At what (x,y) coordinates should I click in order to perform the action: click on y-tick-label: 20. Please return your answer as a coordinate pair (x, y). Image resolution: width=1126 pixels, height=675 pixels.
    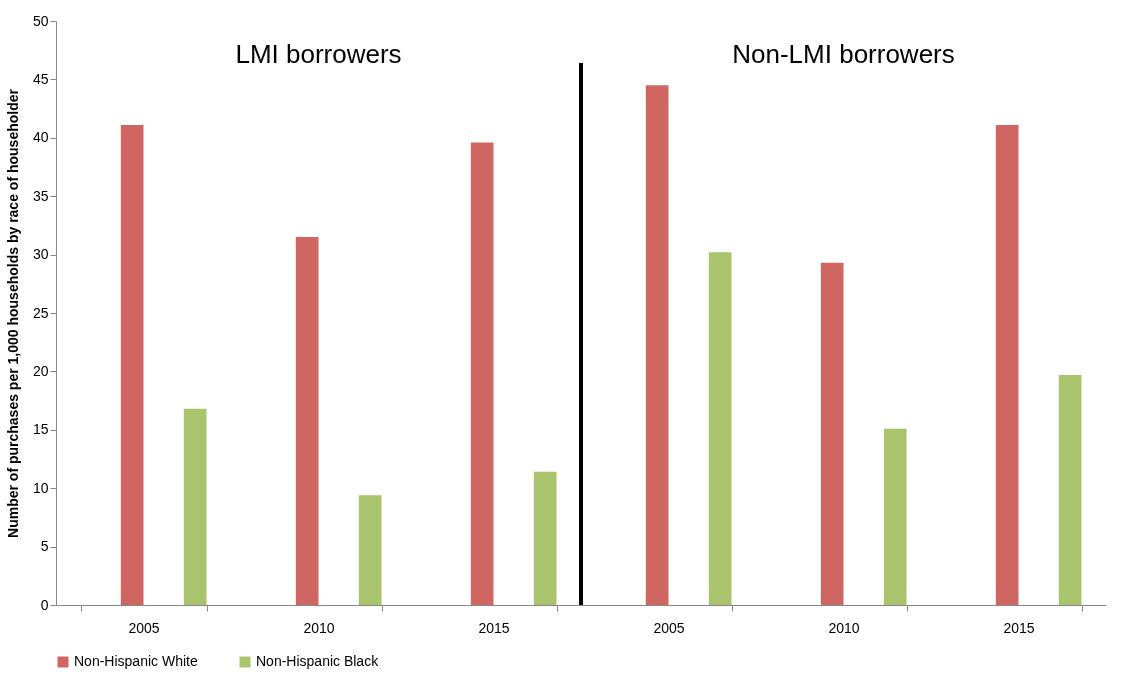
    Looking at the image, I should click on (40, 370).